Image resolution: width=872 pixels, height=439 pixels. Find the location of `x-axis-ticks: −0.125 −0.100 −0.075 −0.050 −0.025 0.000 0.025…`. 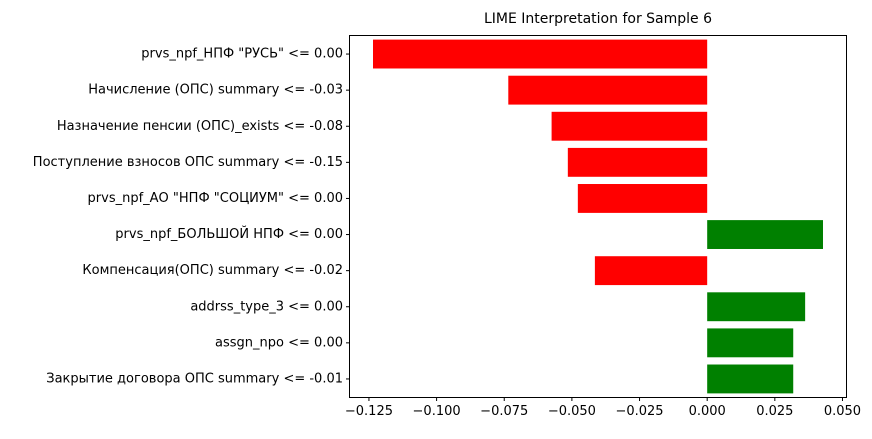

x-axis-ticks: −0.125 −0.100 −0.075 −0.050 −0.025 0.000 0.025… is located at coordinates (603, 408).